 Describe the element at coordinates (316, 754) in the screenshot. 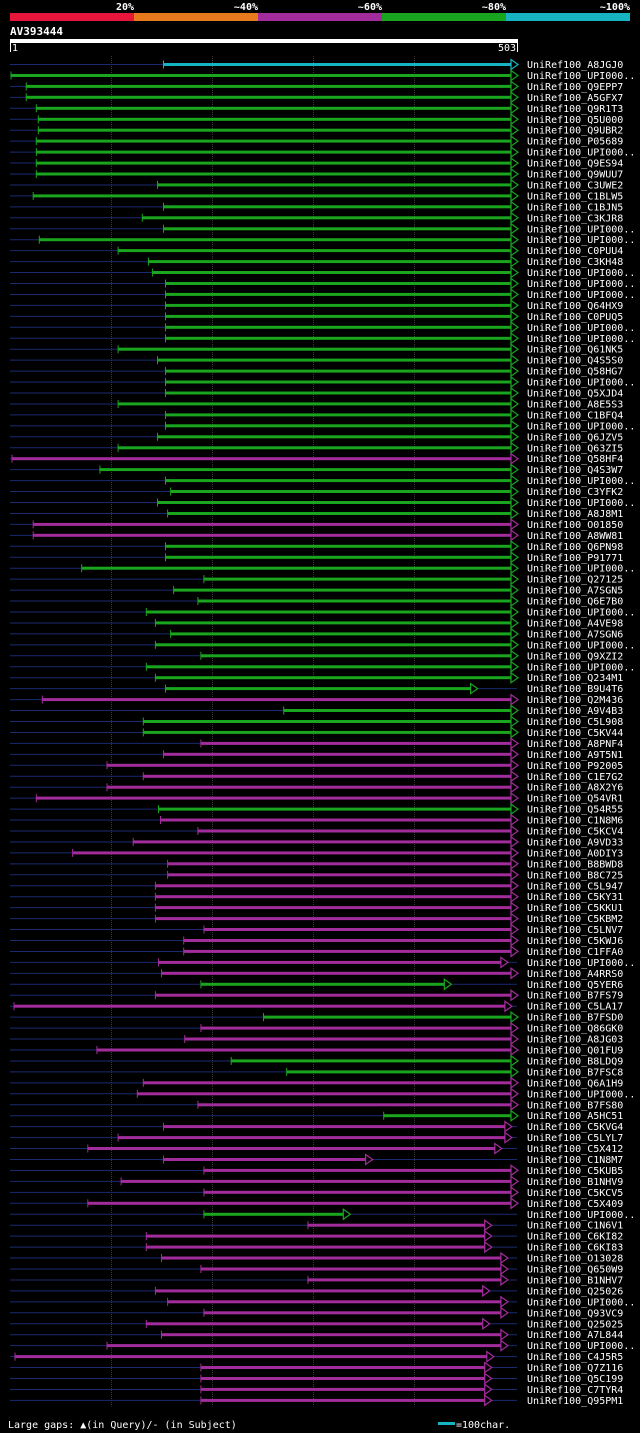

I see `hit-row: UniRef100_A9T5N1` at that location.